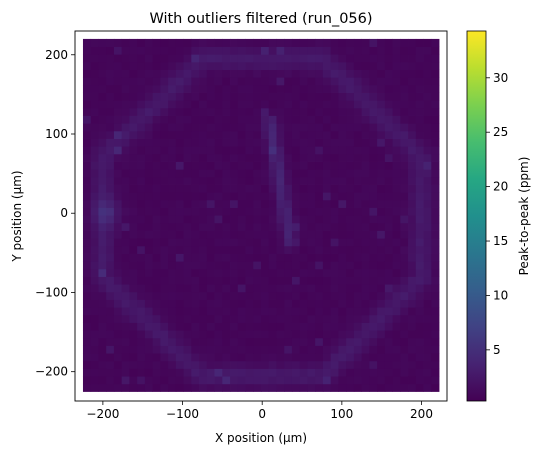 This screenshot has width=542, height=455. What do you see at coordinates (500, 187) in the screenshot?
I see `colorbar-tick-label: 20` at bounding box center [500, 187].